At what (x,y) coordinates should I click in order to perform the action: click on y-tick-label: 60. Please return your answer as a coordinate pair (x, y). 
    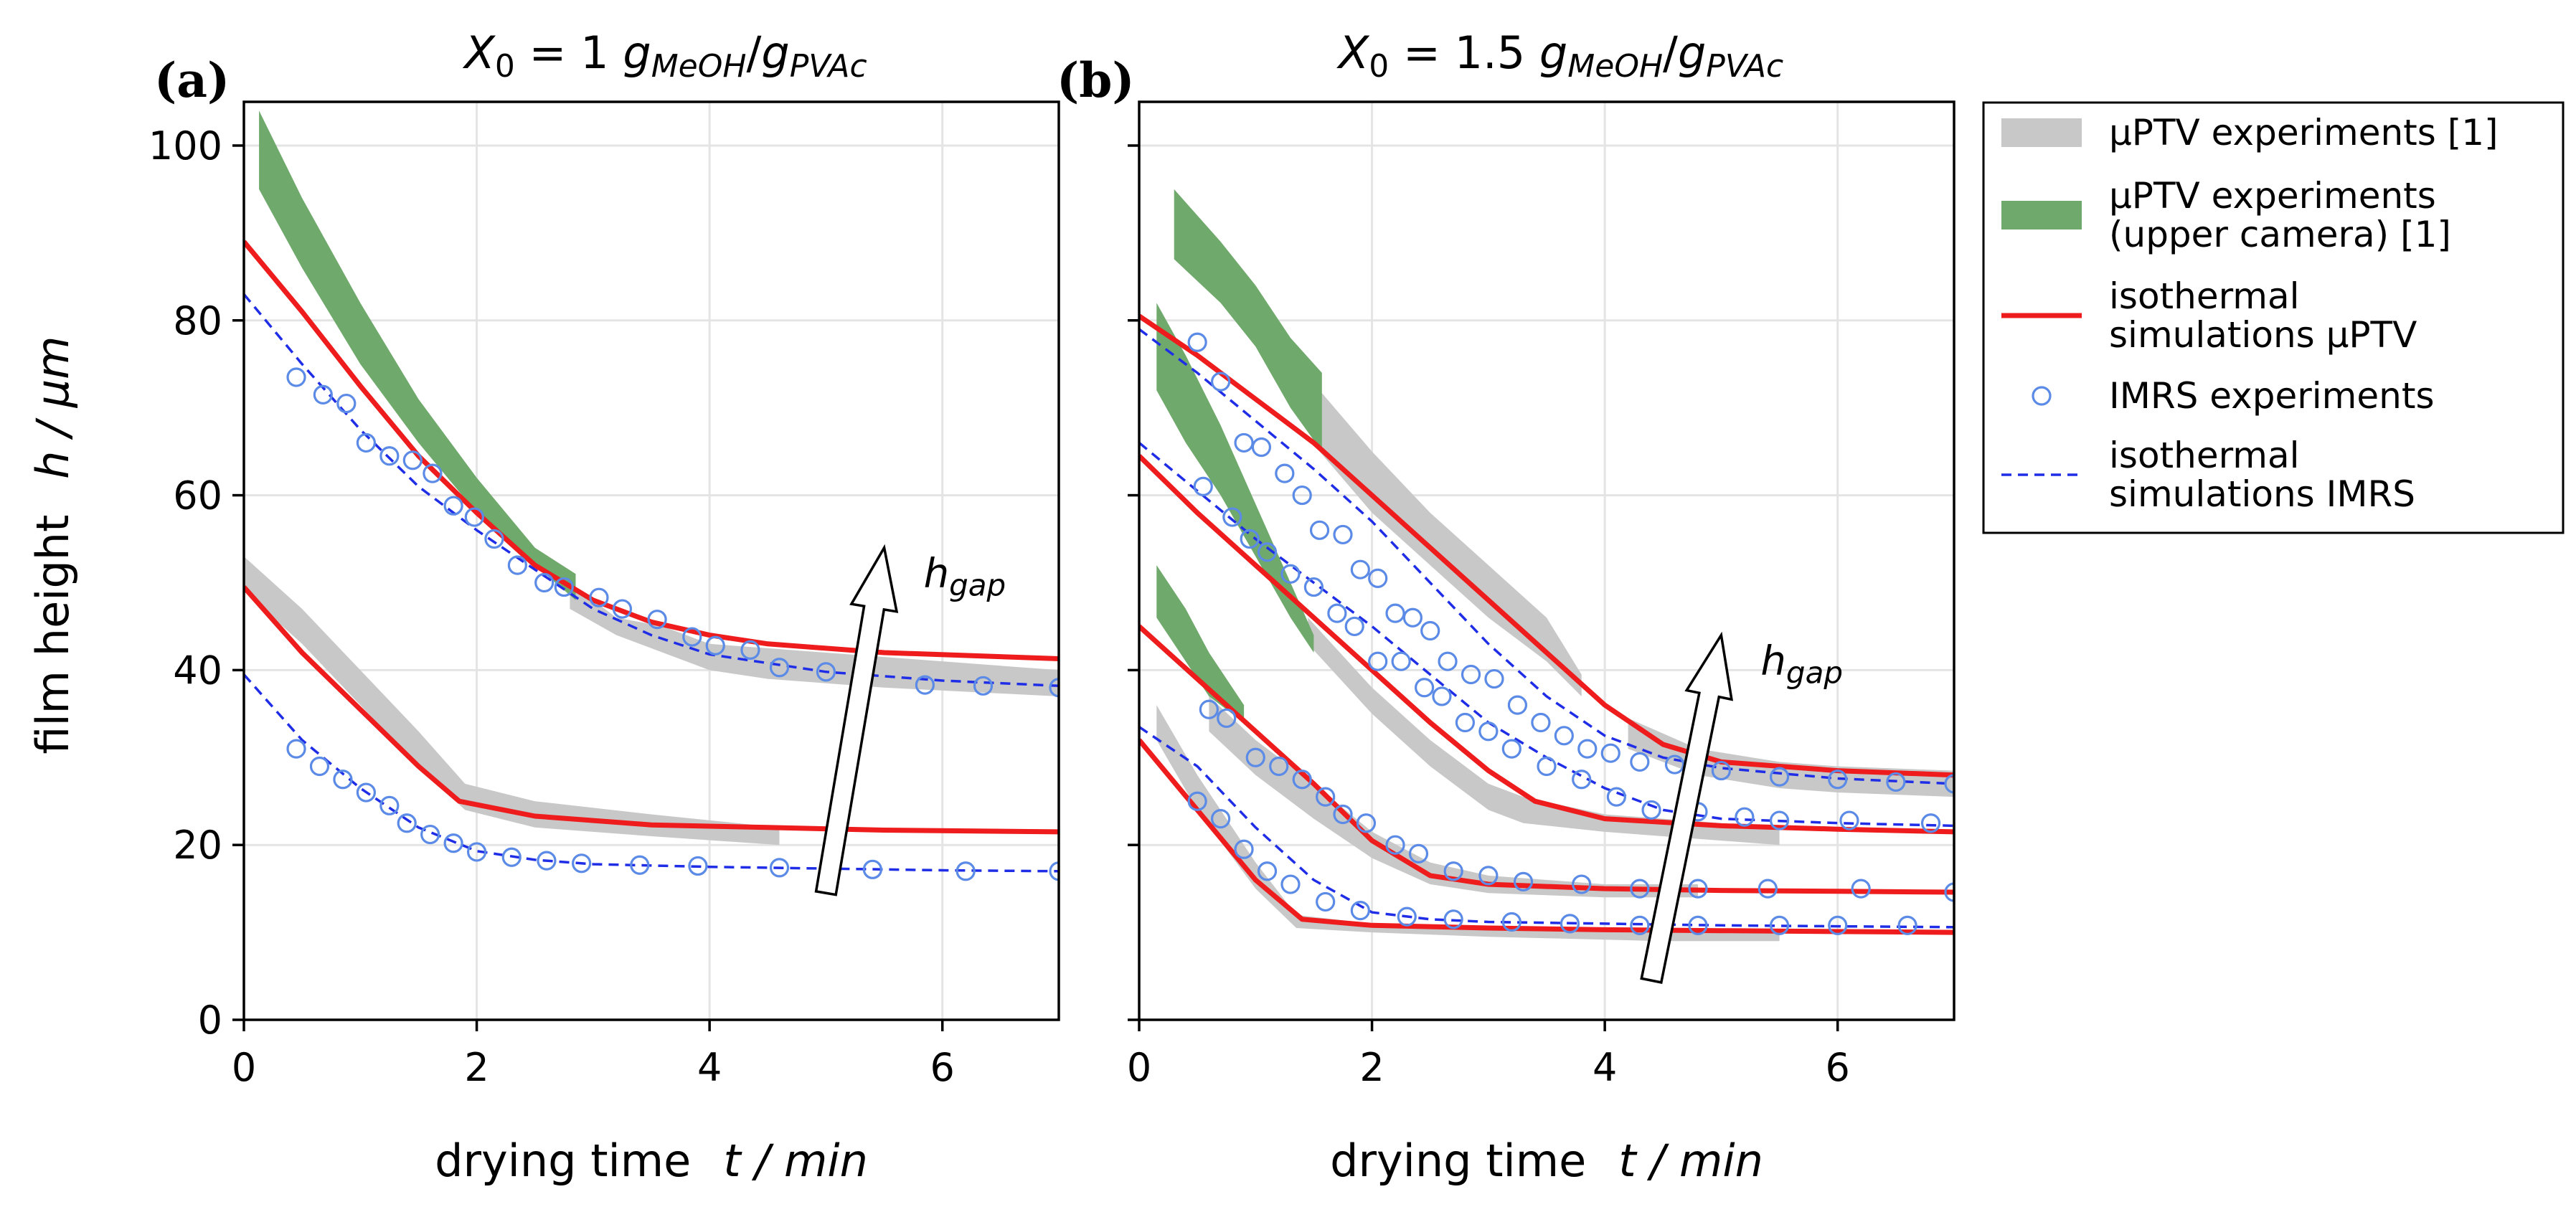
    Looking at the image, I should click on (197, 496).